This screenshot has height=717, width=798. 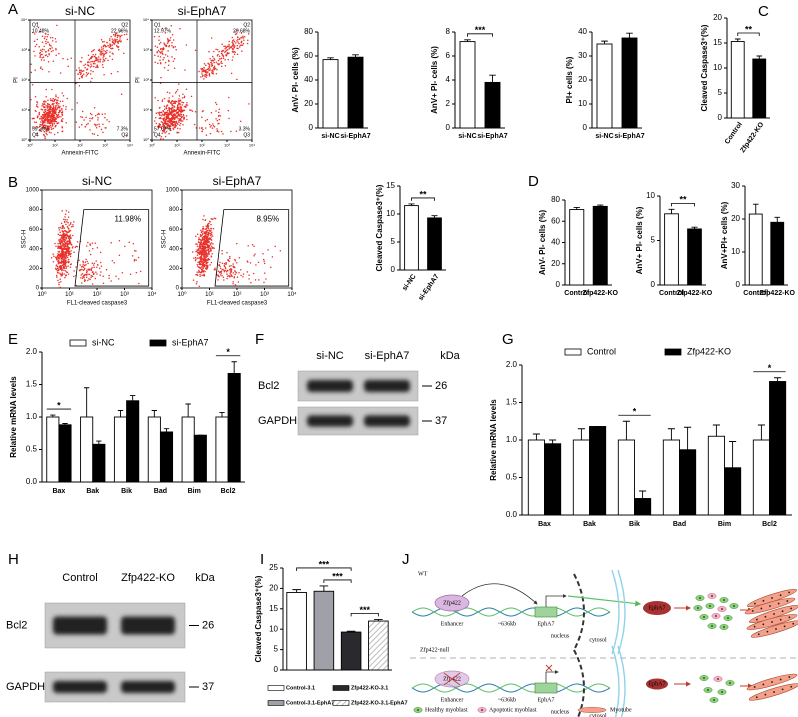 I want to click on y-tick-label: 10⁰, so click(x=146, y=139).